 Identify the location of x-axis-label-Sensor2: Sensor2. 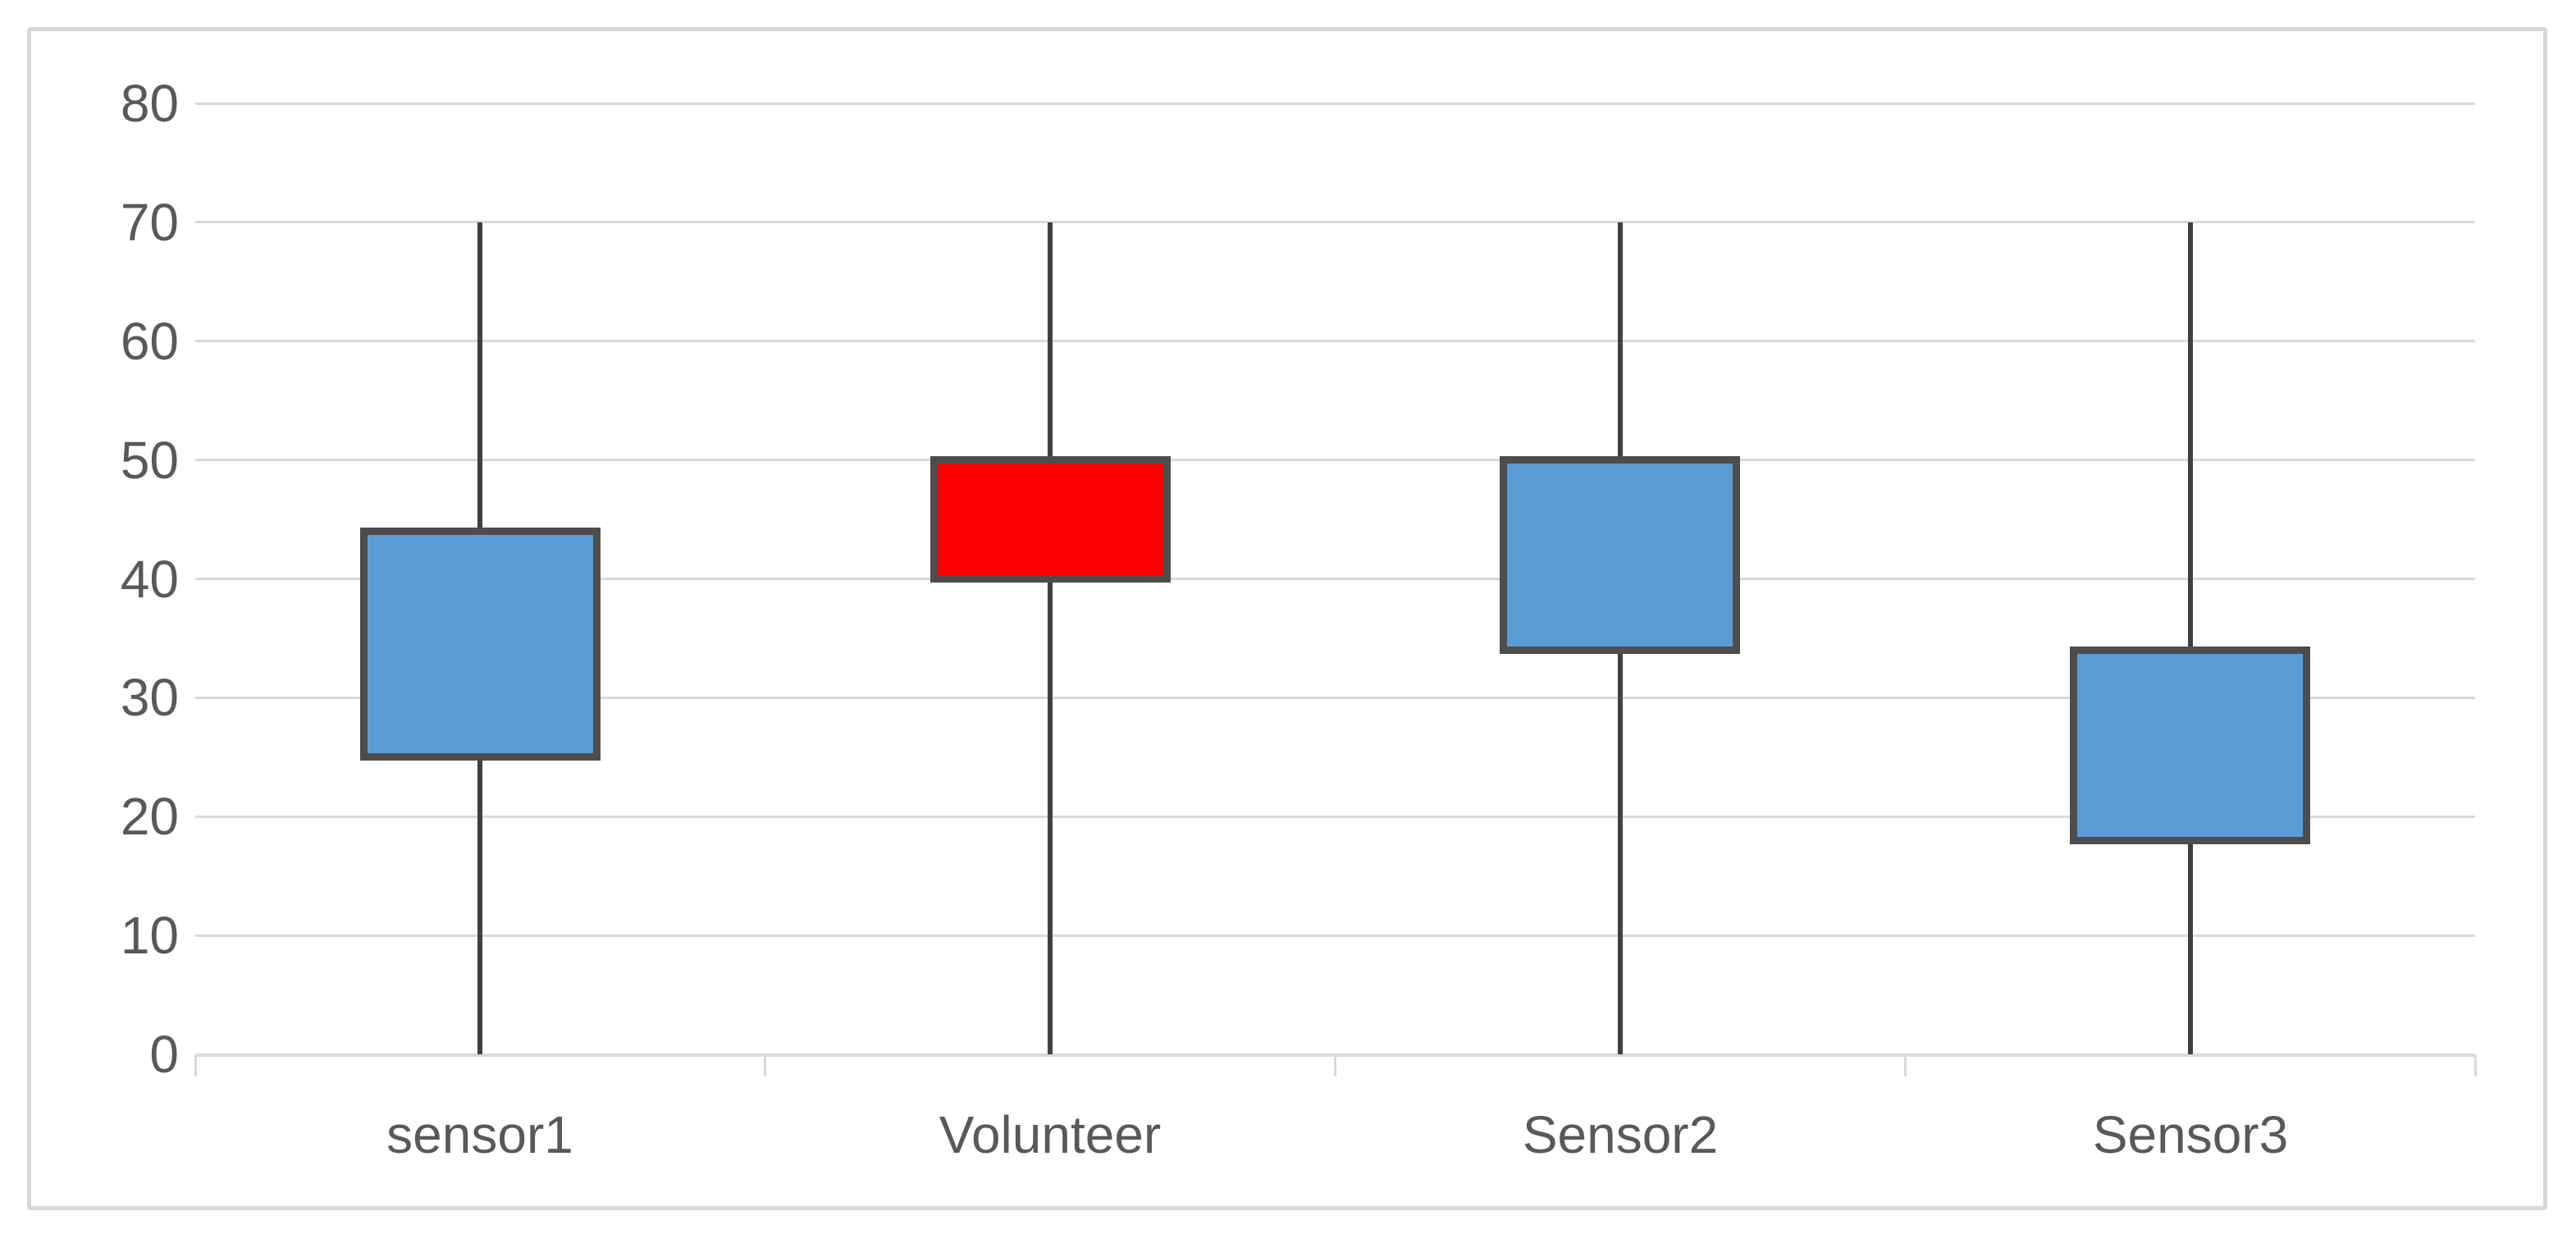
(1620, 1134).